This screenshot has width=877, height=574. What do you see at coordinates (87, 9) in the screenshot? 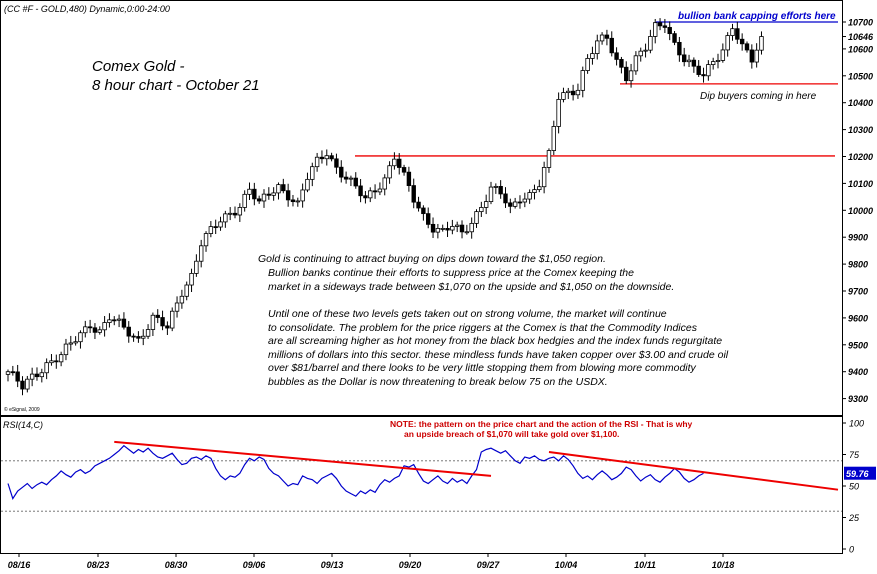
I see `symbol-header: (CC #F - GOLD,480) Dynamic,0:00-24:00` at bounding box center [87, 9].